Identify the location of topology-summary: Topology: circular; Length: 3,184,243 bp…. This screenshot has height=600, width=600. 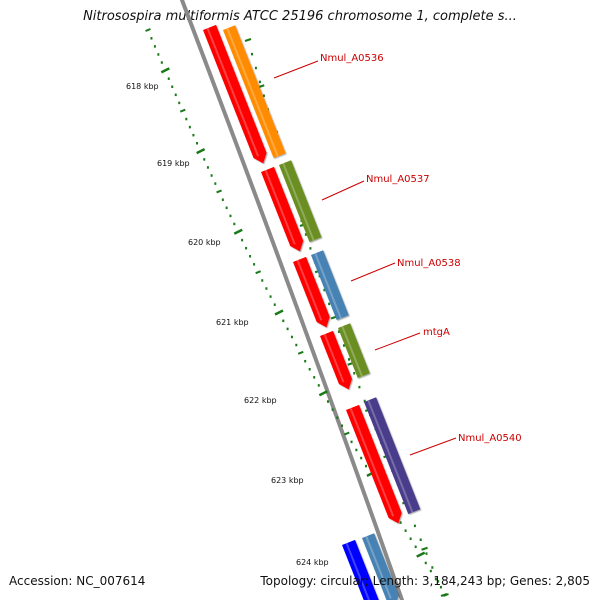
(425, 581).